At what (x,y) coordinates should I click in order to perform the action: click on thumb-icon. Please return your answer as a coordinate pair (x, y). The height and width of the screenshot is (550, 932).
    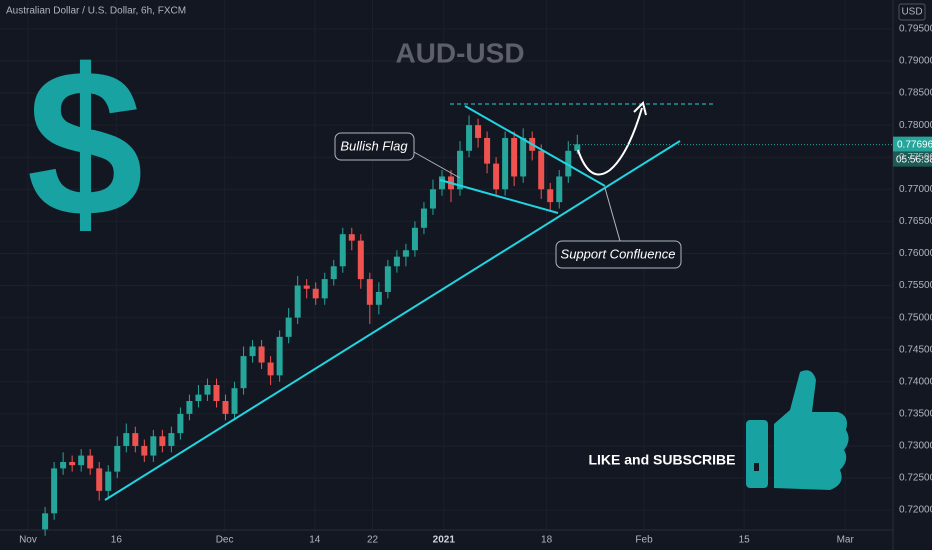
    Looking at the image, I should click on (797, 430).